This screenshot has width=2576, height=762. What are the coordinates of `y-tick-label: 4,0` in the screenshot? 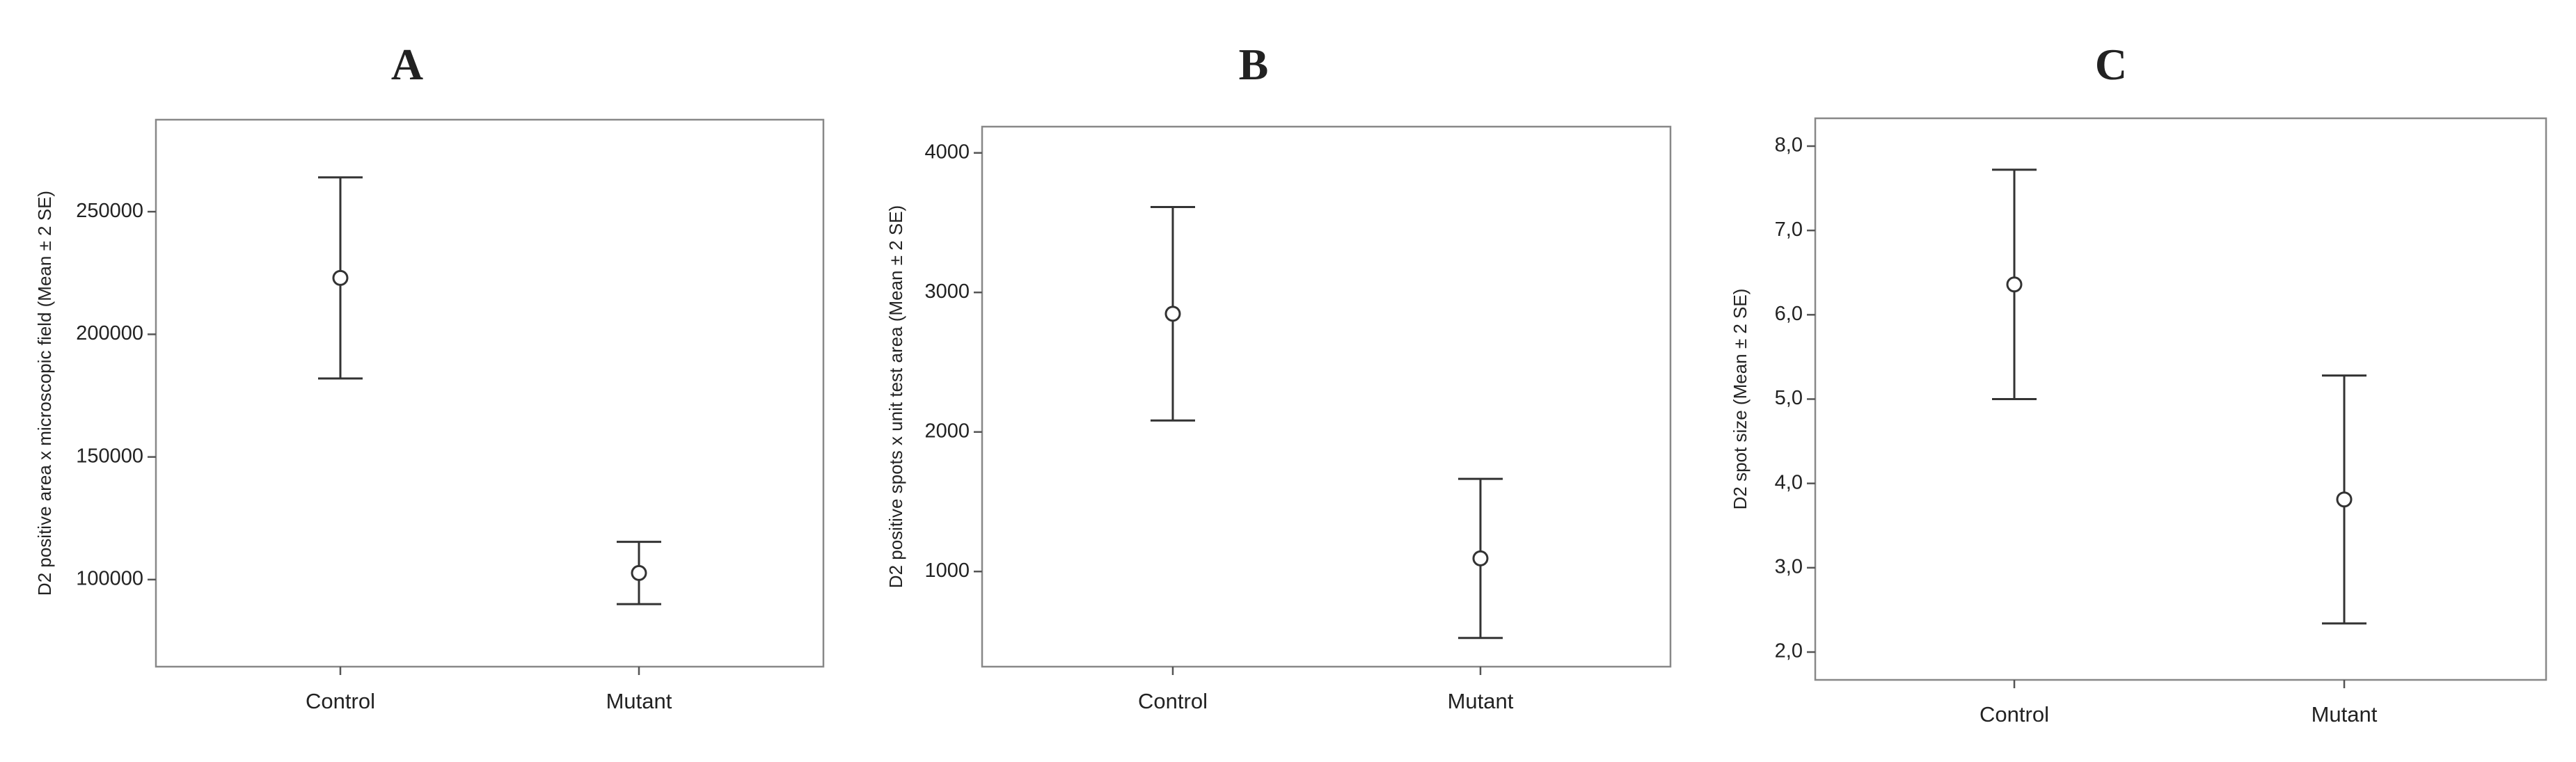 It's located at (1789, 482).